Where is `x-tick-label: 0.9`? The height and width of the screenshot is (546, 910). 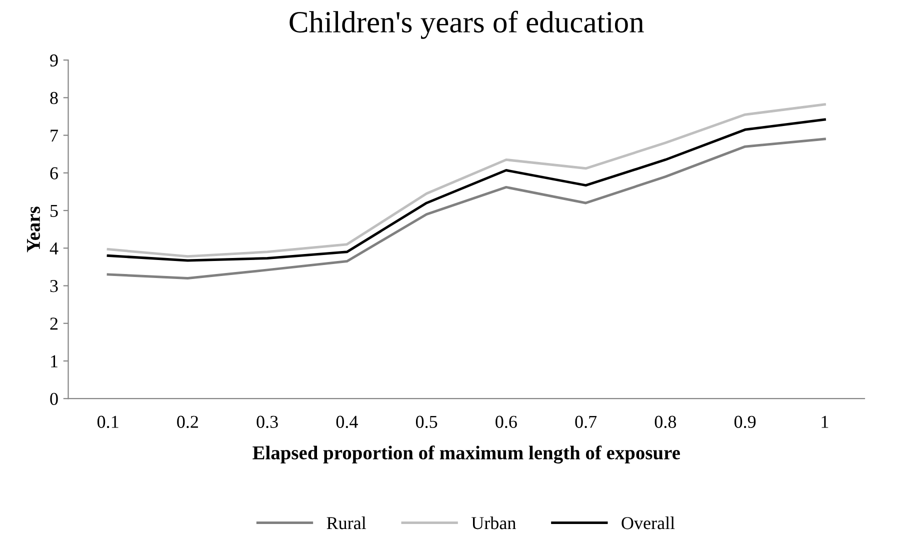 x-tick-label: 0.9 is located at coordinates (745, 422).